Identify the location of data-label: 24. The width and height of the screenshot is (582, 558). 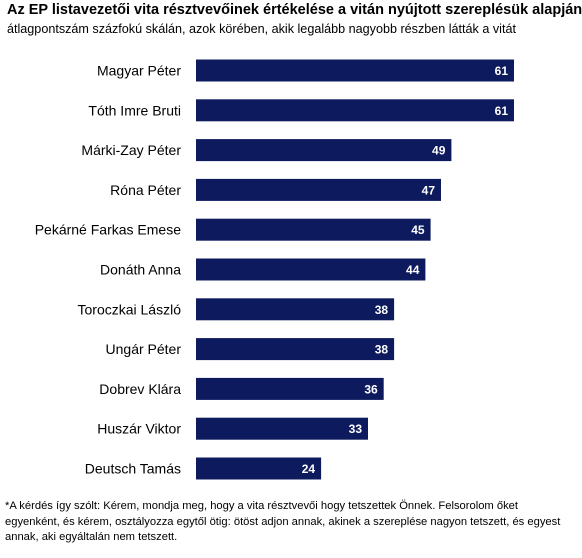
(309, 469).